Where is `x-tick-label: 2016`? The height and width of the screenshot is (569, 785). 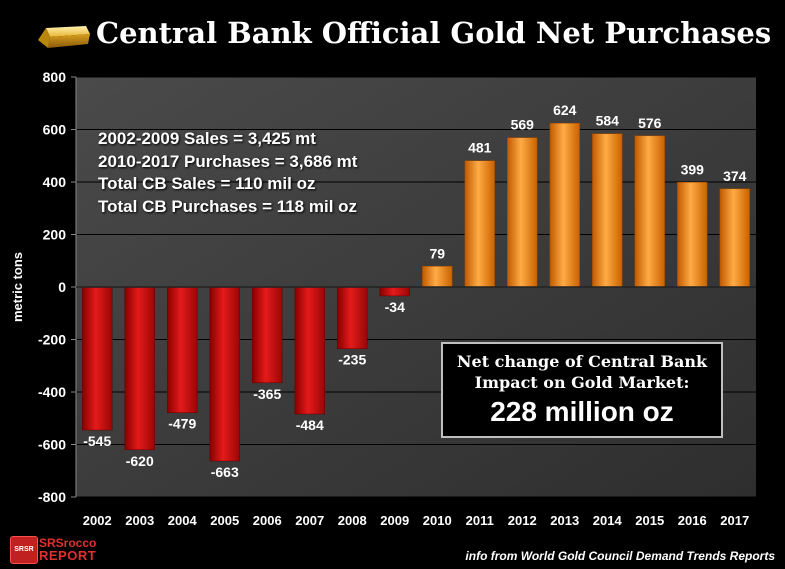
x-tick-label: 2016 is located at coordinates (692, 520).